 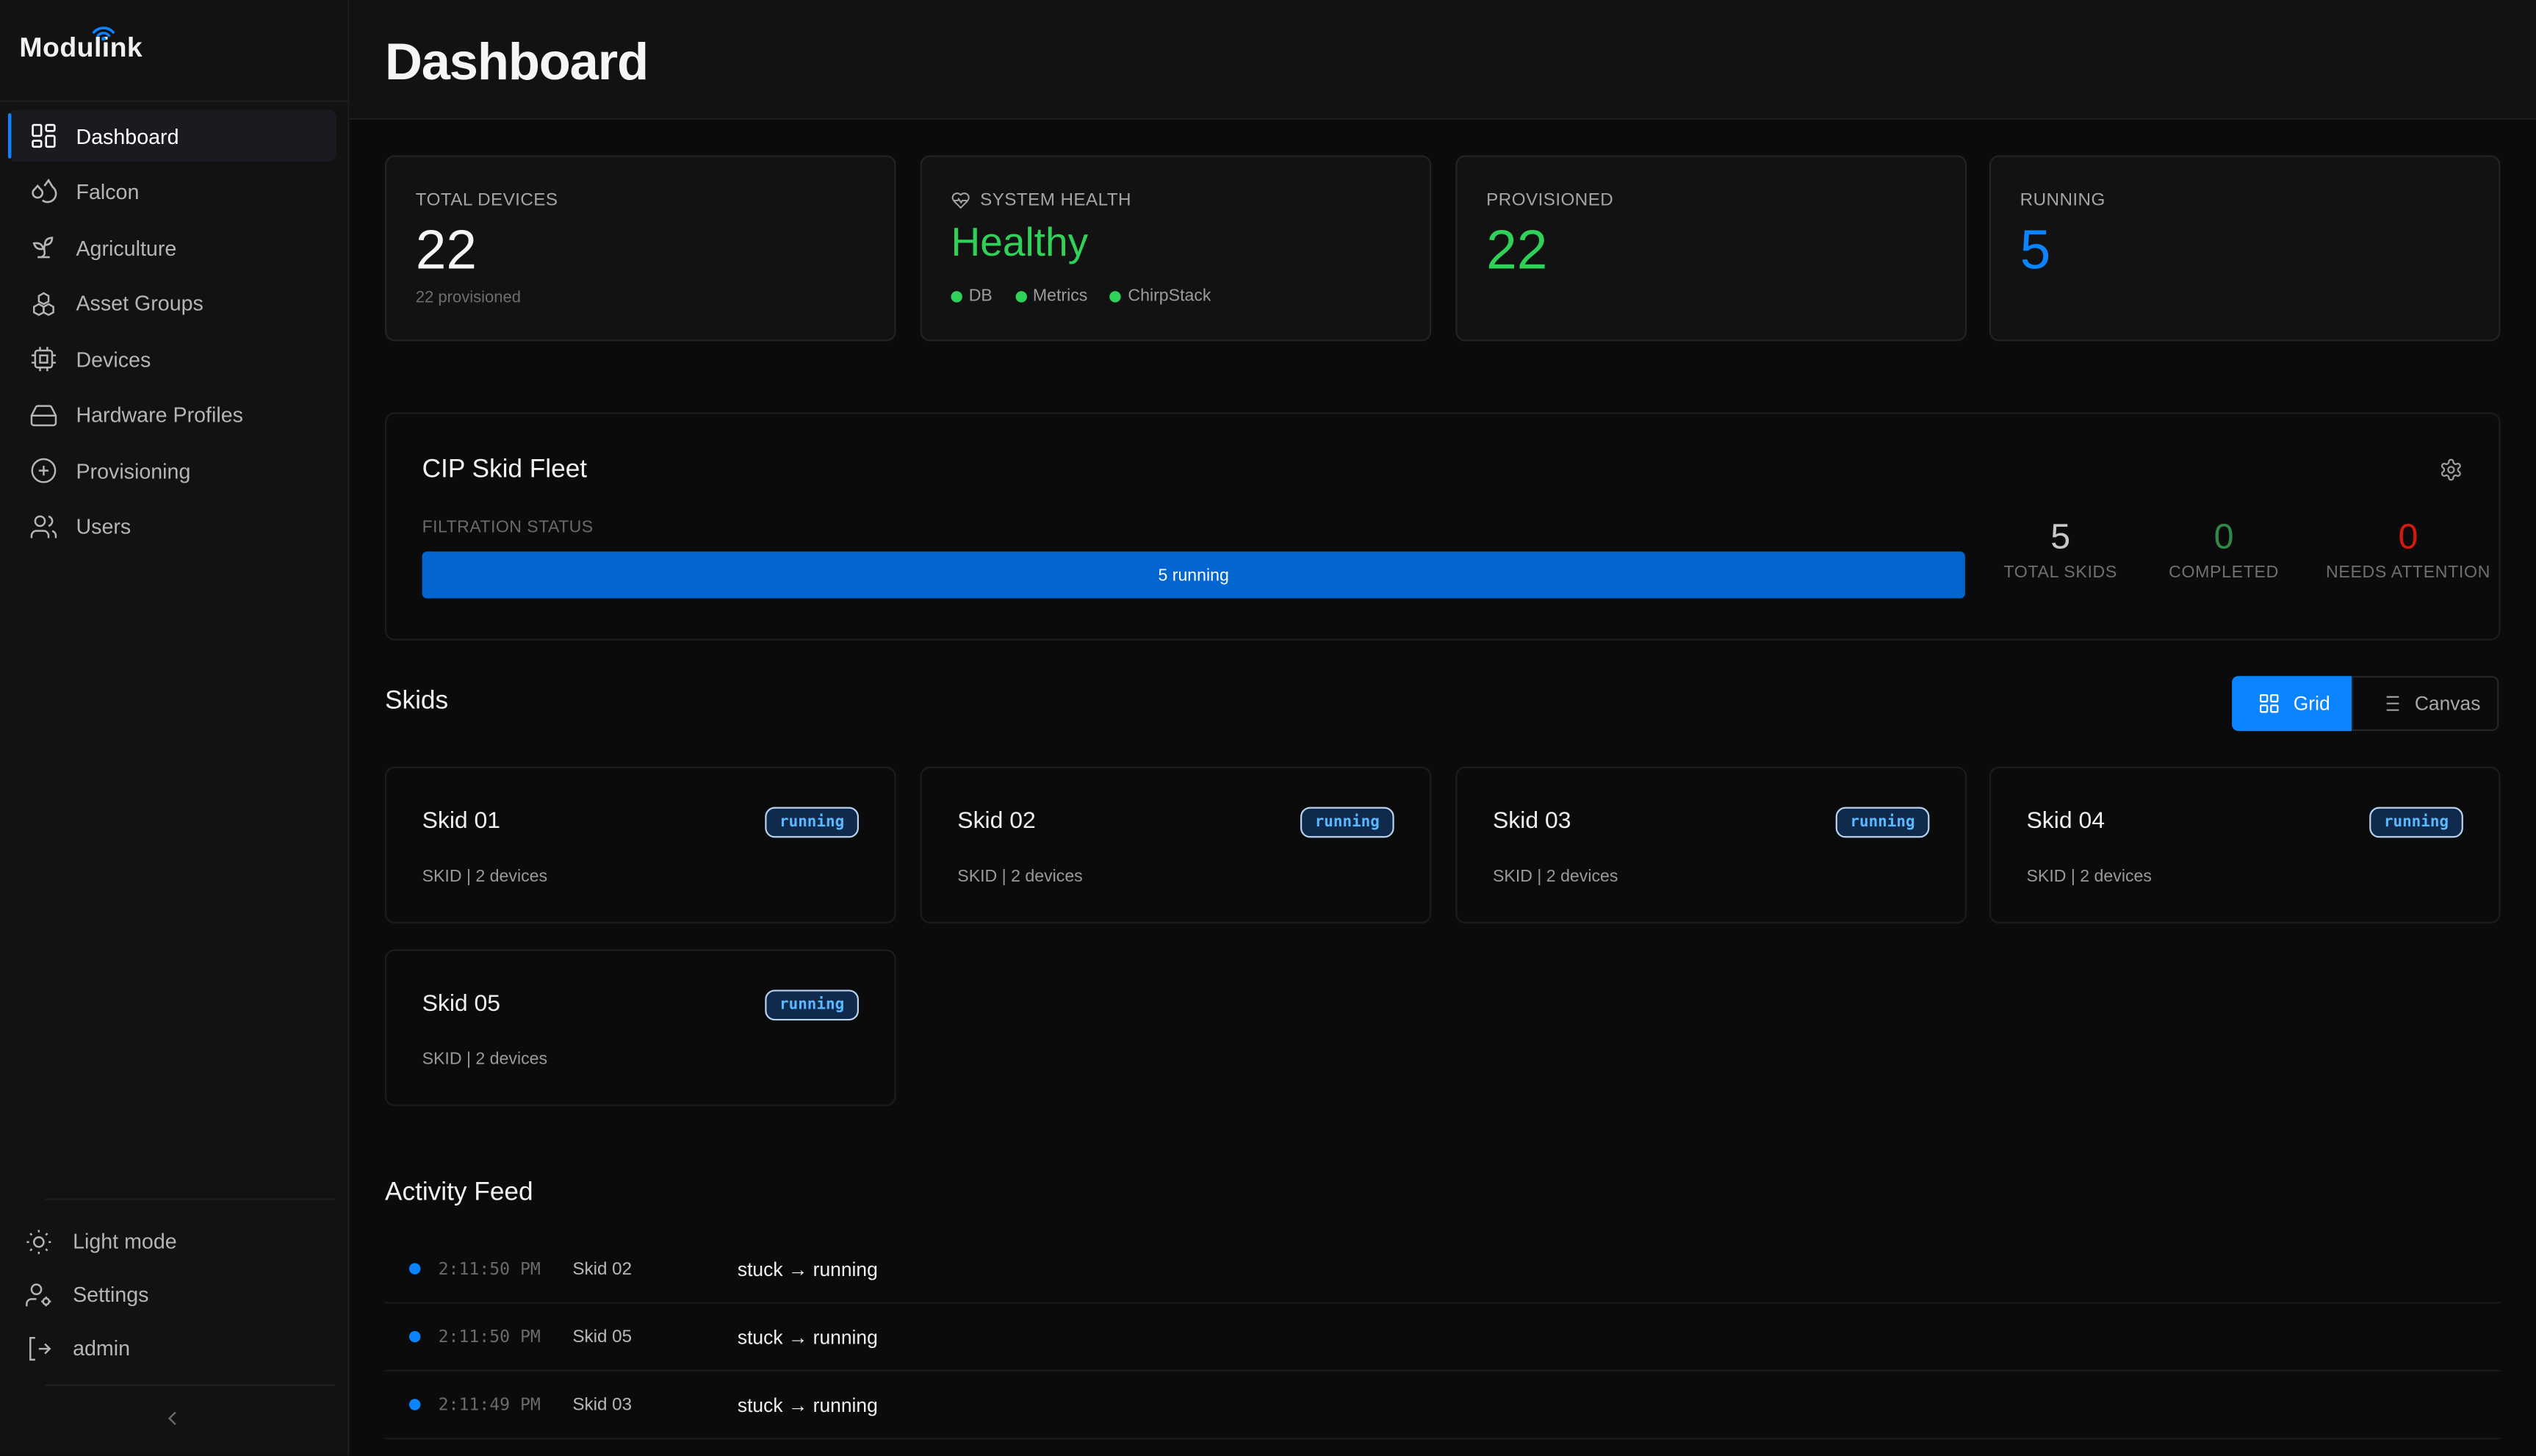 What do you see at coordinates (113, 359) in the screenshot?
I see `sidebar-item-label: Devices` at bounding box center [113, 359].